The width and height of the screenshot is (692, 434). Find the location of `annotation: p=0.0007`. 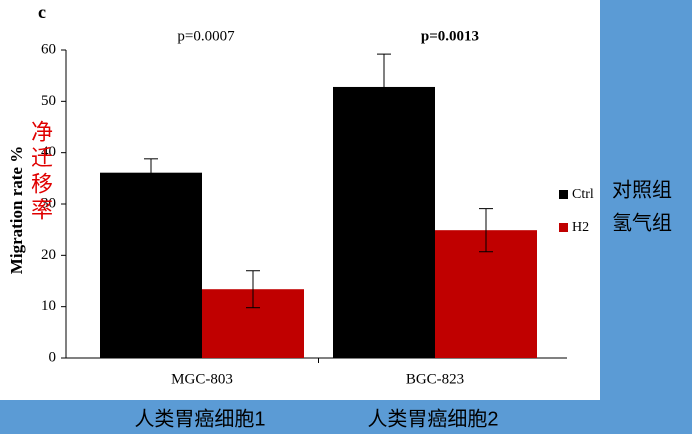

annotation: p=0.0007 is located at coordinates (206, 36).